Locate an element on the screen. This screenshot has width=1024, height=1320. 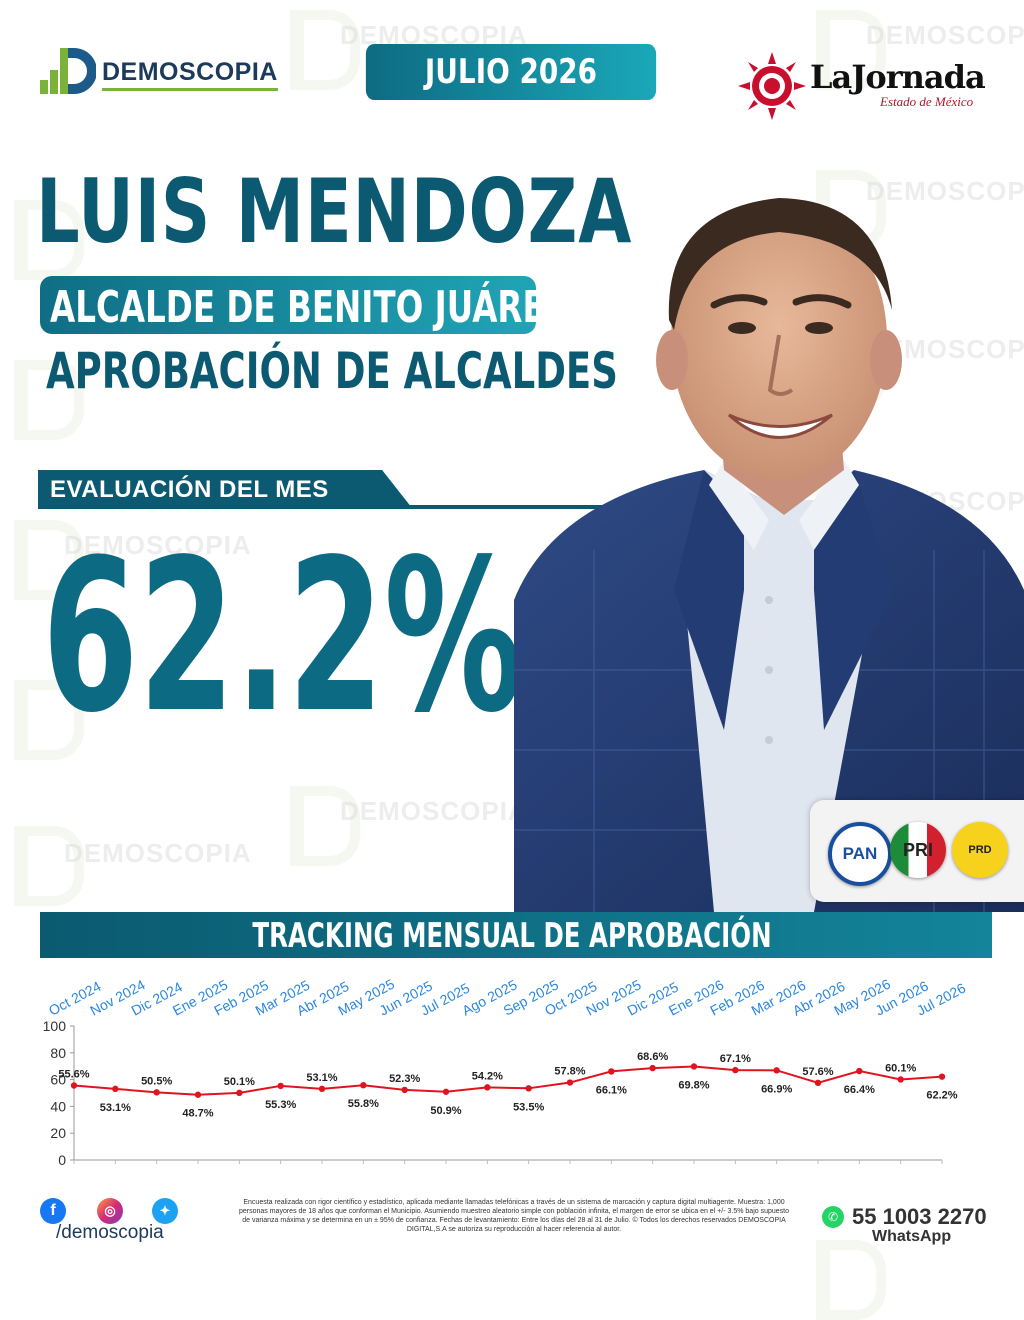
brand-name: DEMOSCOPIA is located at coordinates (190, 72).